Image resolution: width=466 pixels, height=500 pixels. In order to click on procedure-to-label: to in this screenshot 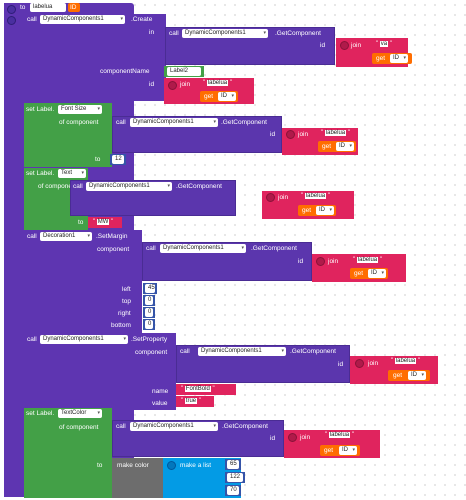, I will do `click(23, 7)`.